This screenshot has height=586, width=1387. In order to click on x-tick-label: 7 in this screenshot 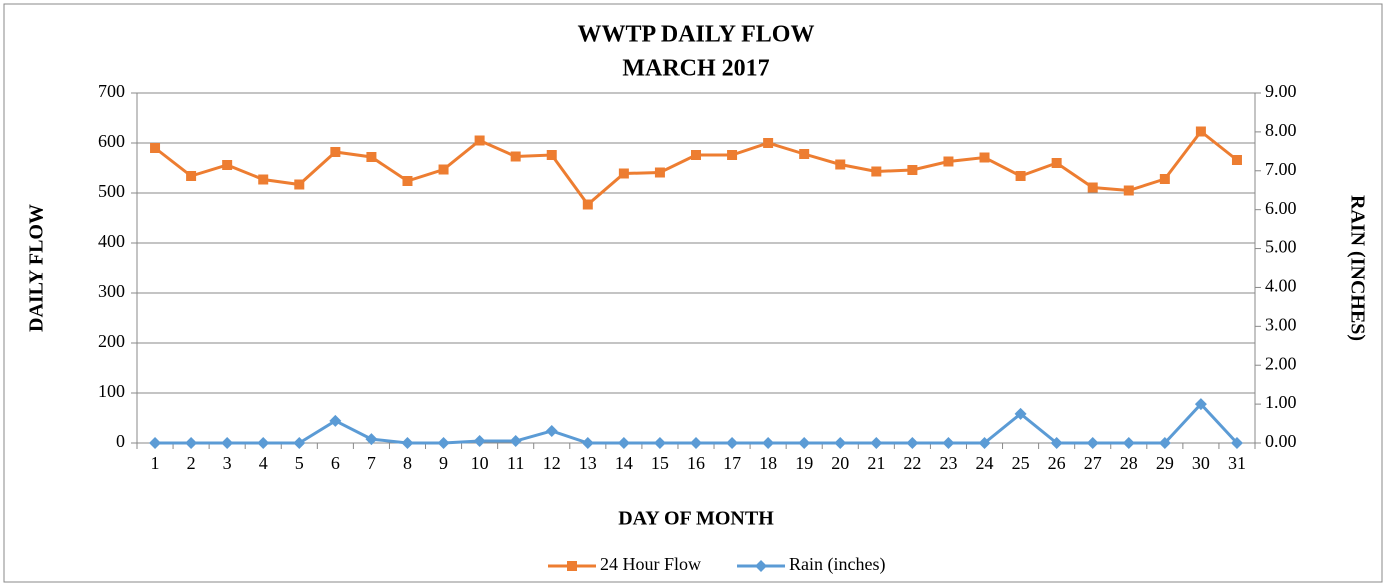, I will do `click(371, 463)`.